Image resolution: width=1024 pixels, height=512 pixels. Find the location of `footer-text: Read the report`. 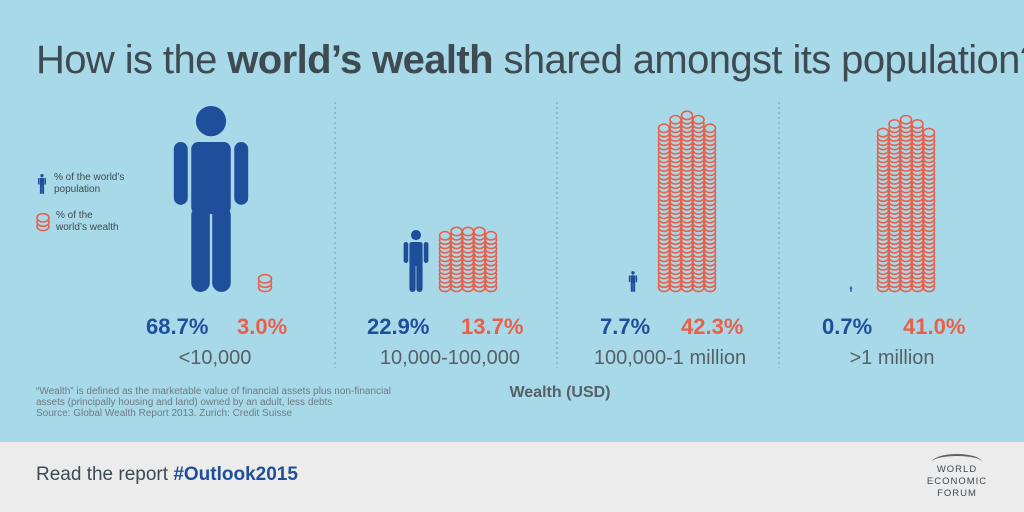

footer-text: Read the report is located at coordinates (105, 474).